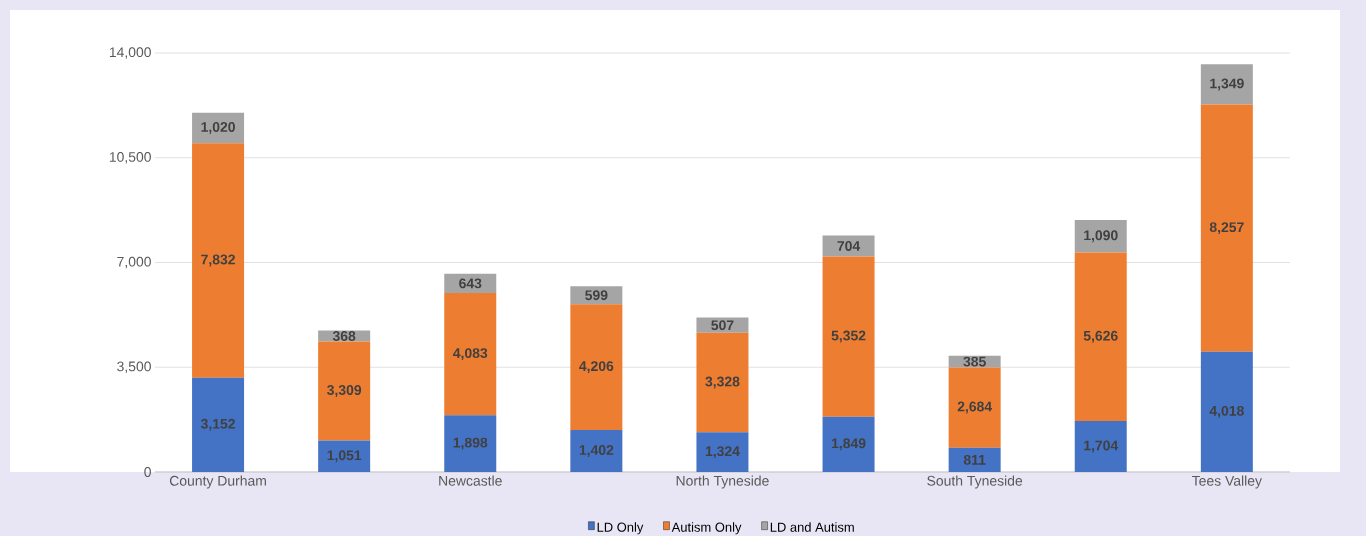 The width and height of the screenshot is (1366, 537). I want to click on data-label: 3,152, so click(217, 424).